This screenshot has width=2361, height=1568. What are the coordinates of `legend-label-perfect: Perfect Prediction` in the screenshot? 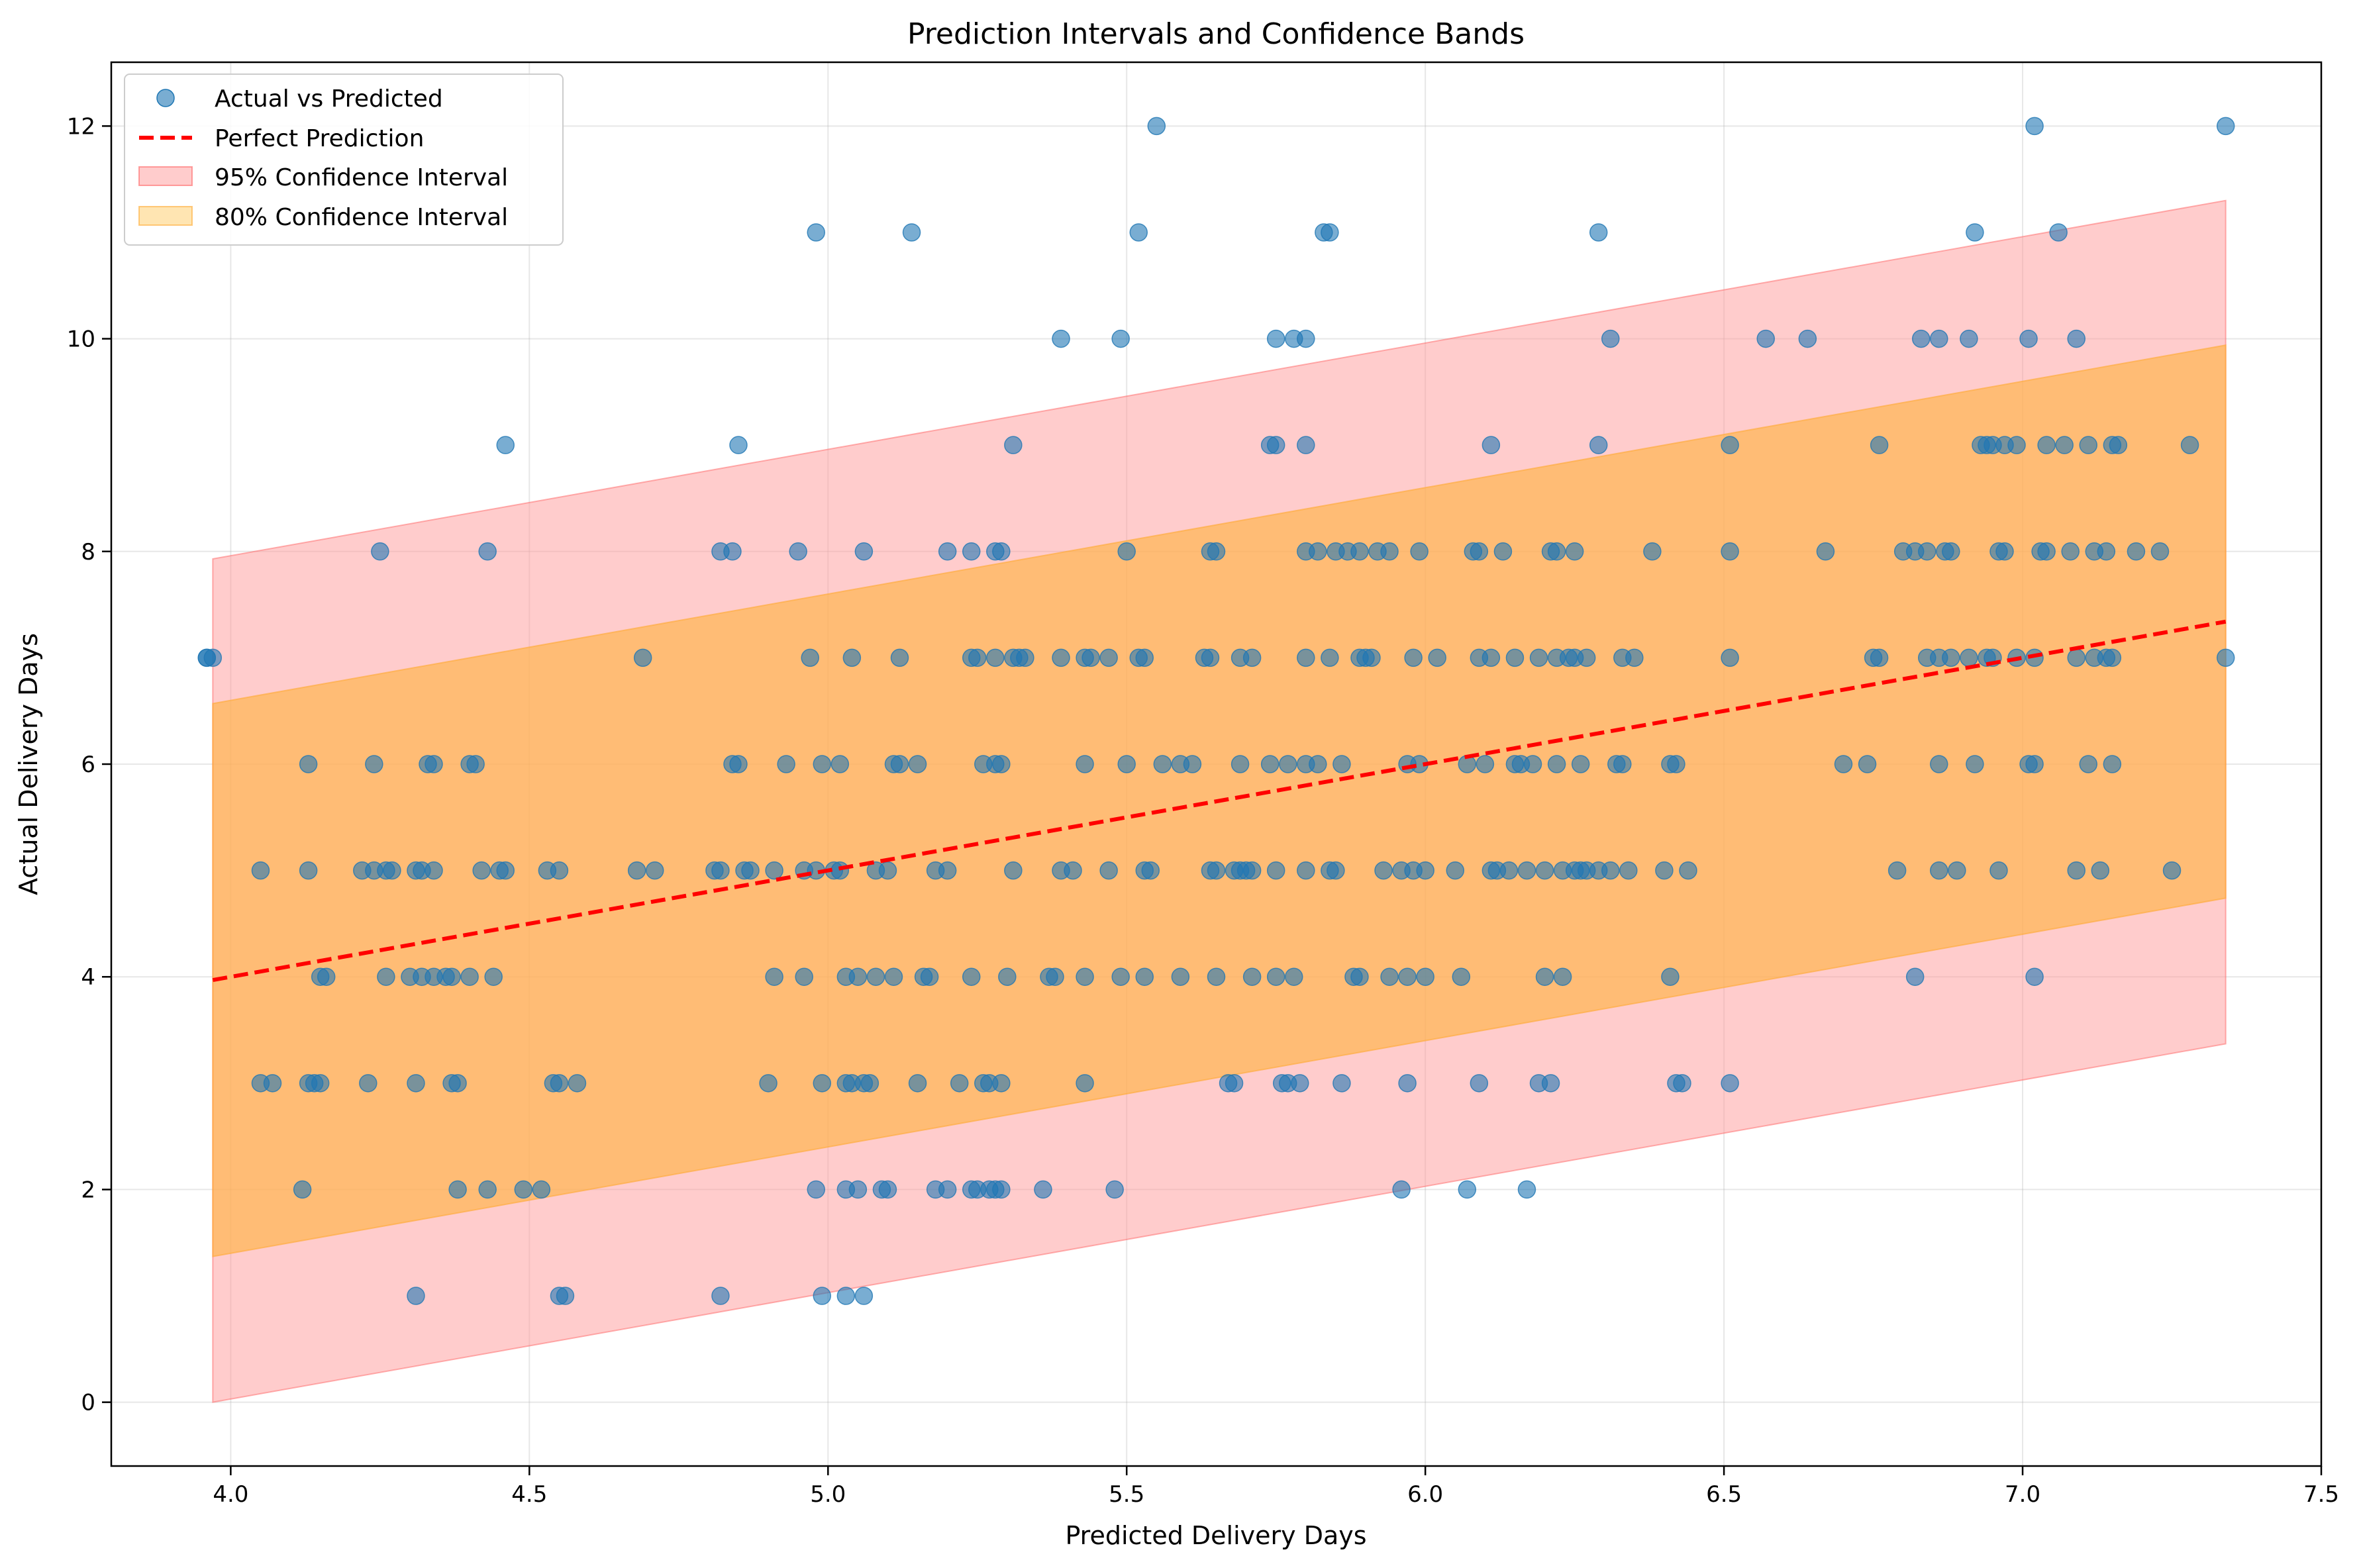 It's located at (319, 138).